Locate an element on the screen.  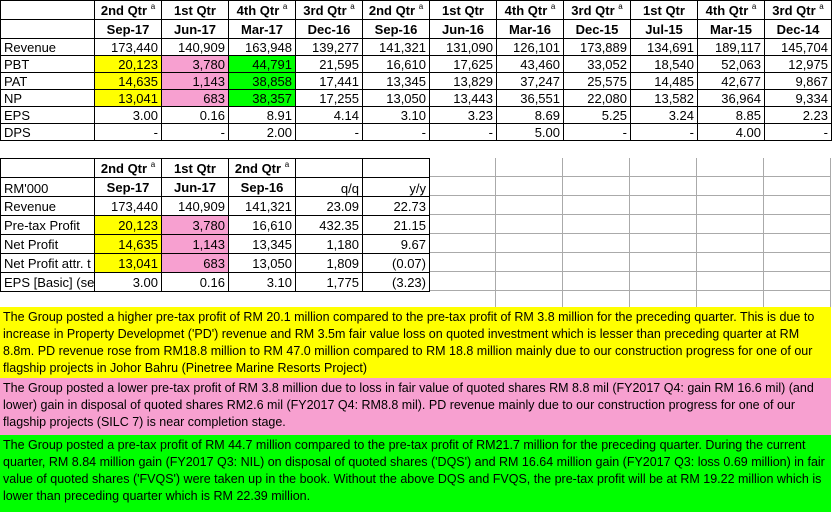
quarter-header: 4th Qtr a is located at coordinates (262, 10).